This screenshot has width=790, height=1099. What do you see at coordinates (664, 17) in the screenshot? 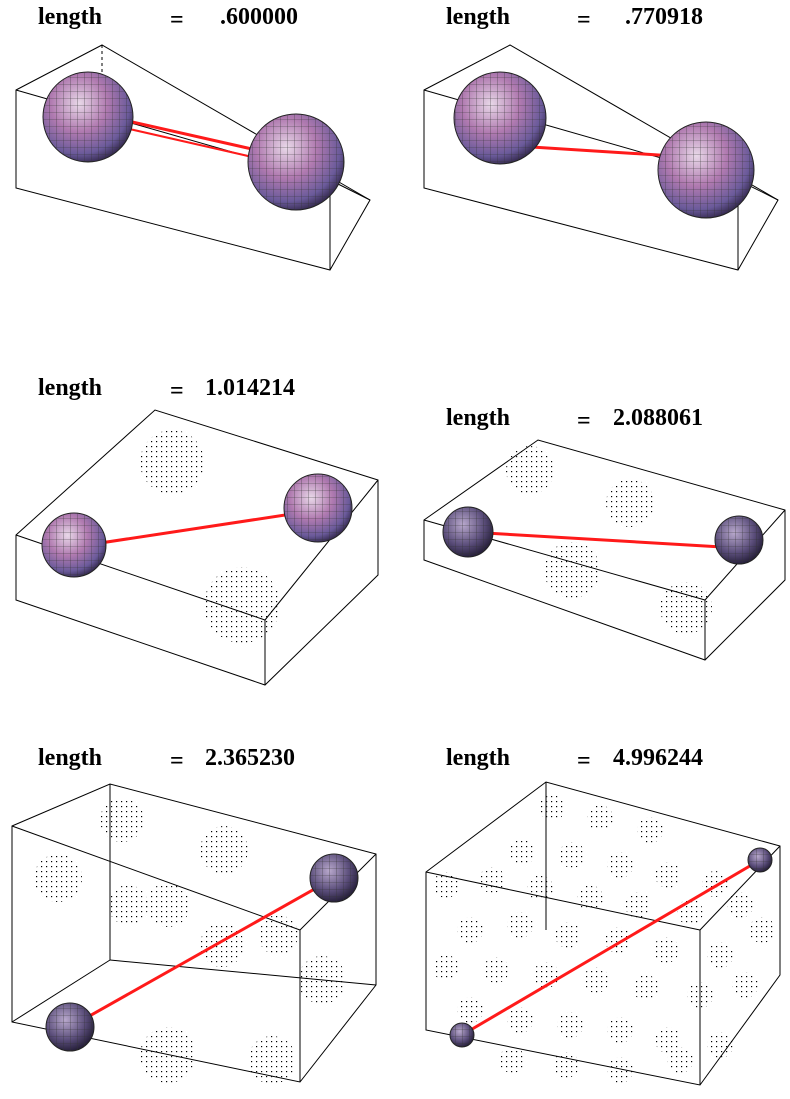
I see `length-value: .770918` at bounding box center [664, 17].